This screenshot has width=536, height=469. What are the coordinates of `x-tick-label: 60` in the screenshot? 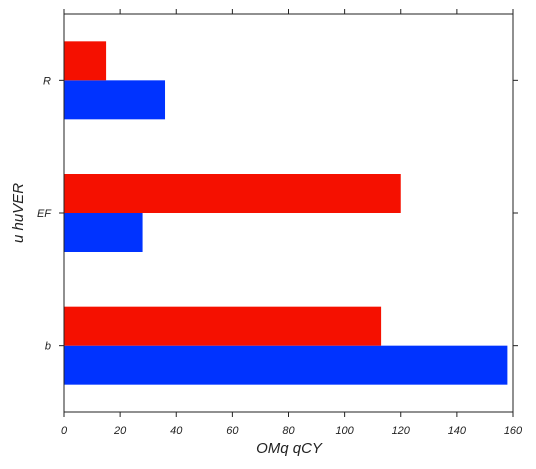 It's located at (232, 431).